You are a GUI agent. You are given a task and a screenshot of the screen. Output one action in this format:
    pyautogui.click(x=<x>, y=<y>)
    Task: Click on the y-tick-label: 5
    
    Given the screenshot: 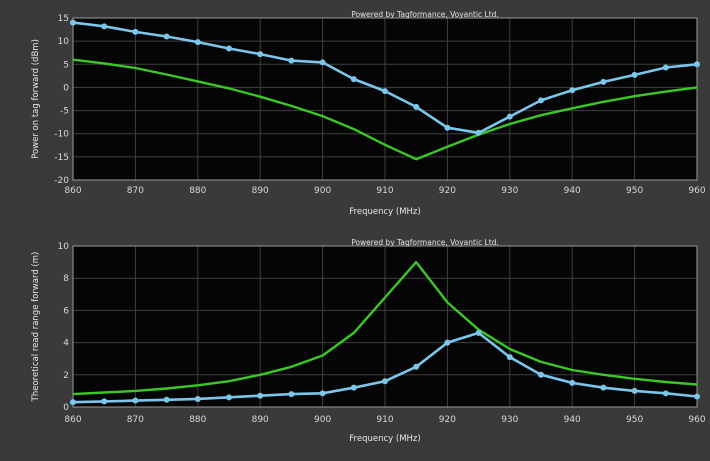 What is the action you would take?
    pyautogui.click(x=66, y=65)
    